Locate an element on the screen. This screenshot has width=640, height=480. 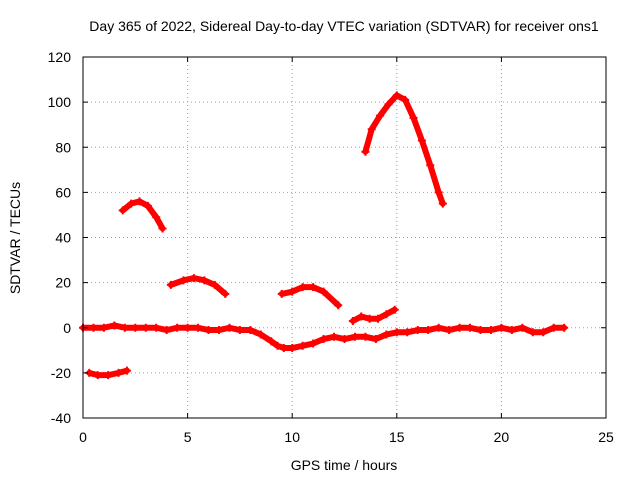
y-tick-label: 100 is located at coordinates (60, 102).